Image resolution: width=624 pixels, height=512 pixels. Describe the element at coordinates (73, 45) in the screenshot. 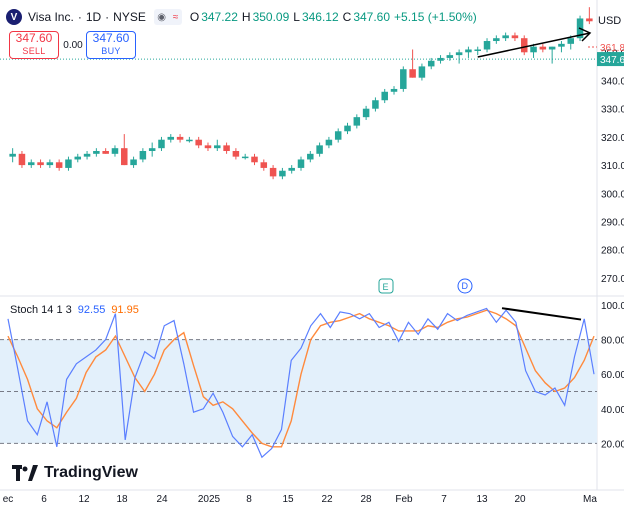

I see `spread-value: 0.00` at that location.